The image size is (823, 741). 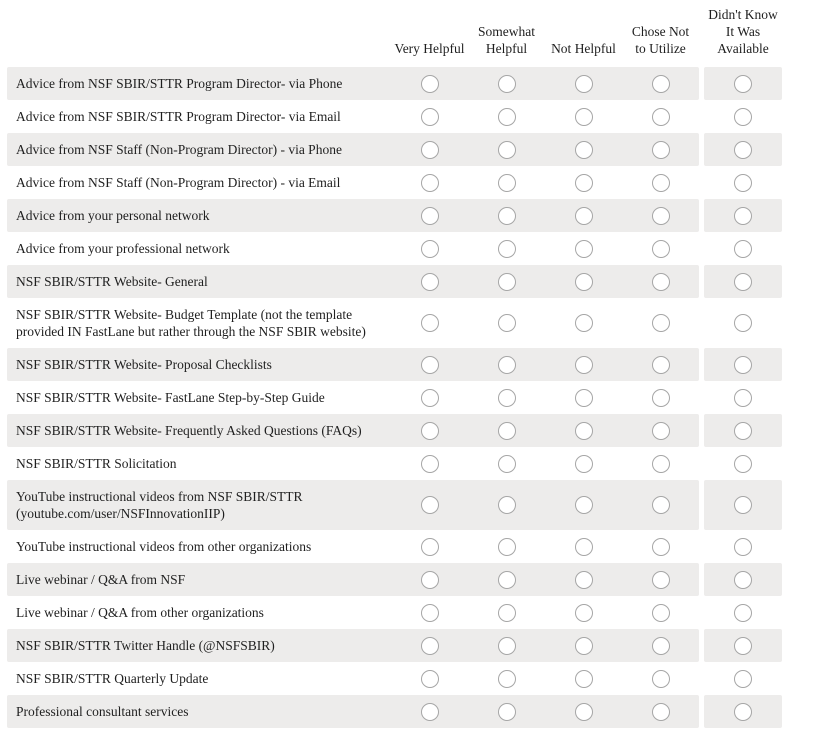 I want to click on cell-not-helpful, so click(x=583, y=579).